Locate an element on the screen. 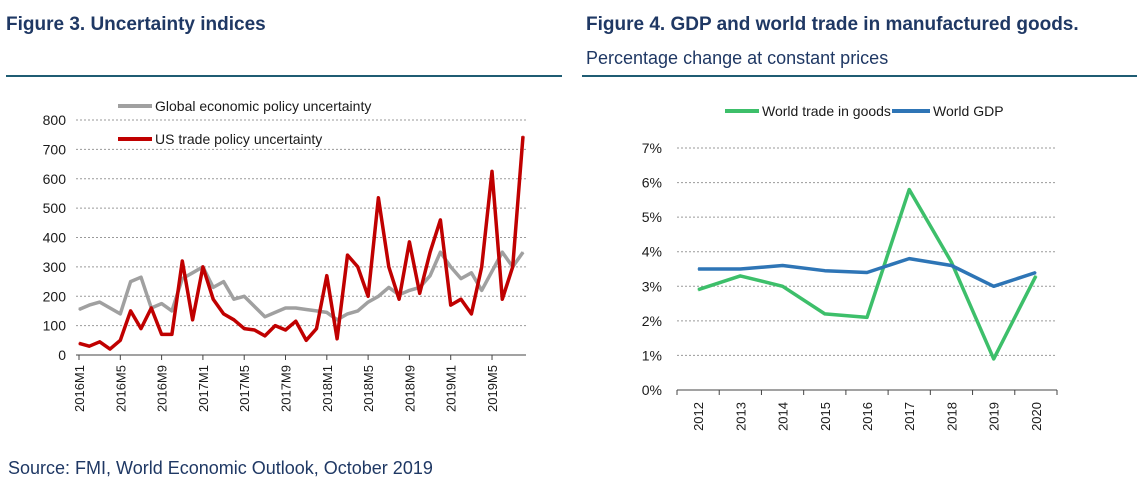 The width and height of the screenshot is (1137, 489). left-title-rule is located at coordinates (284, 76).